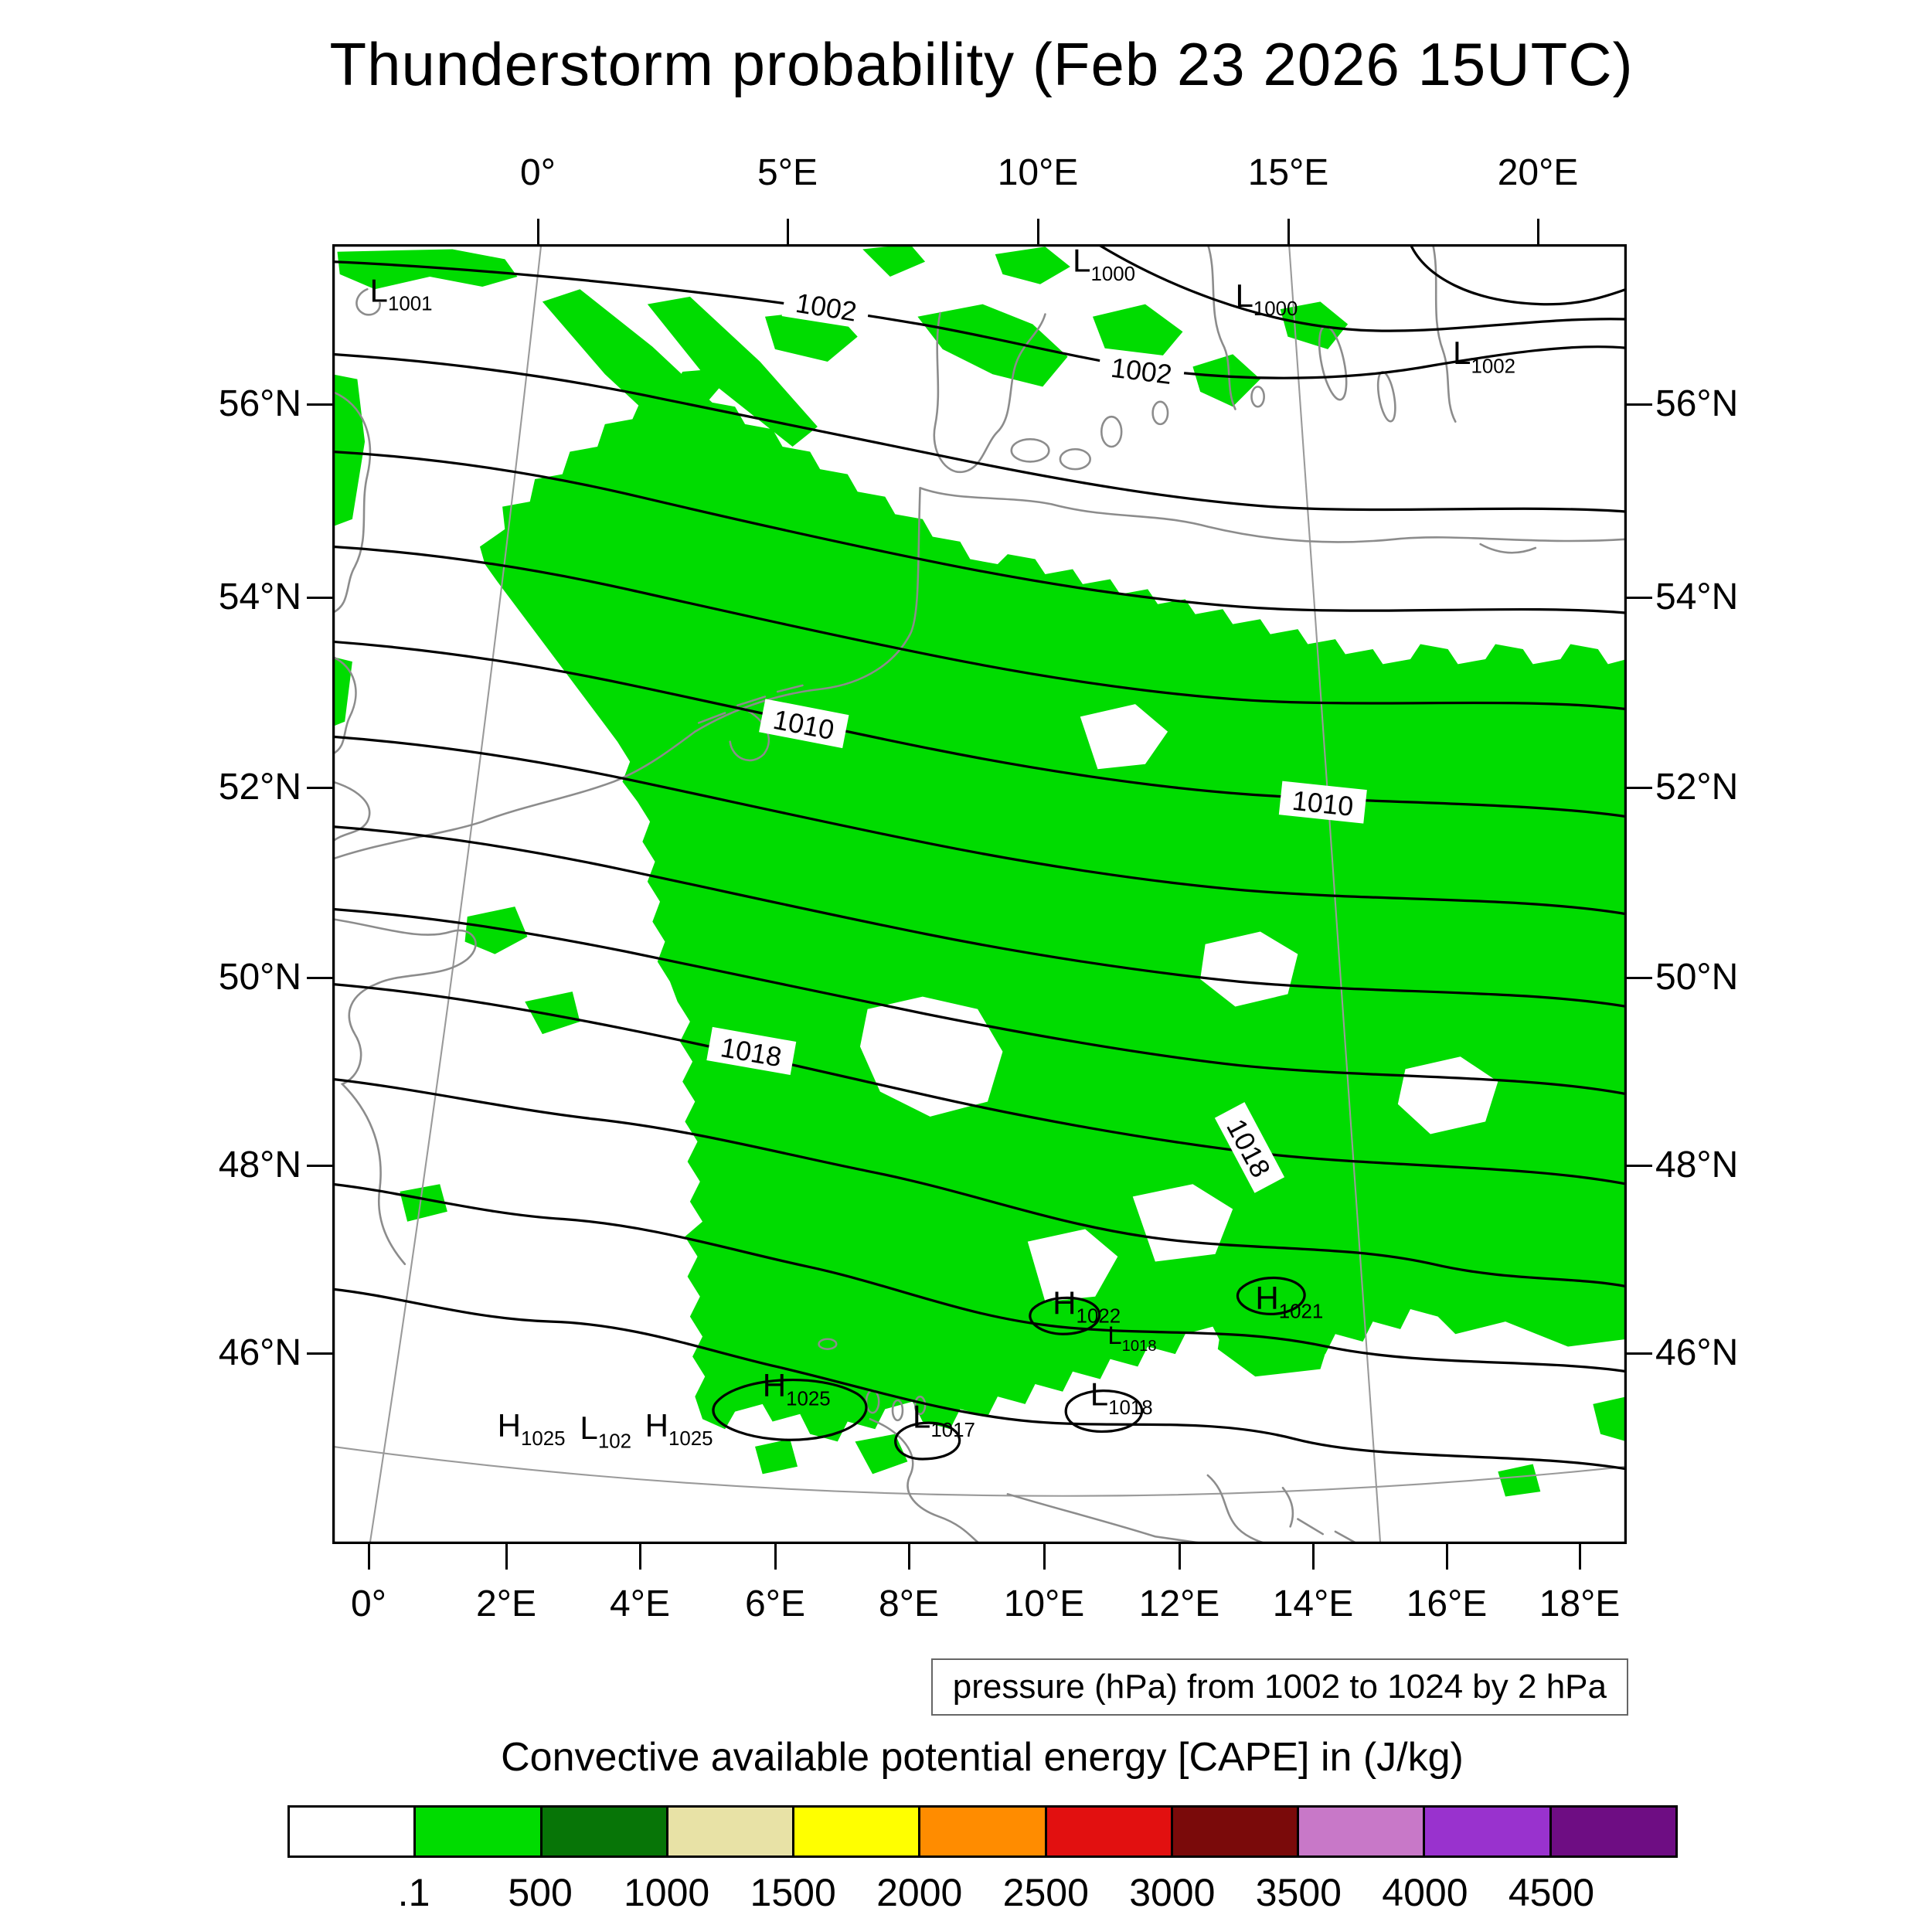 The image size is (1932, 1932). I want to click on colorbar, so click(983, 1831).